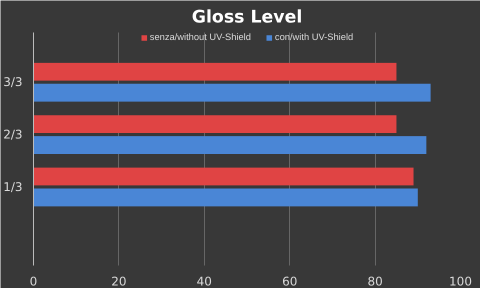  What do you see at coordinates (247, 18) in the screenshot?
I see `chart-title: Gloss Level` at bounding box center [247, 18].